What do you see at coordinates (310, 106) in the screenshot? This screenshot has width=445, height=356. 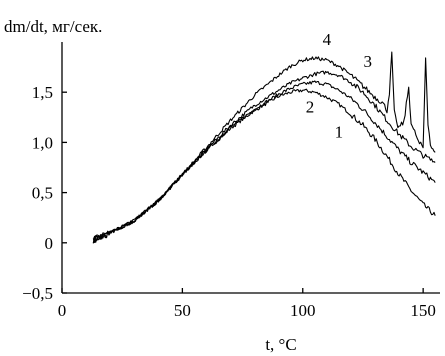 I see `curve-label-2: 2` at bounding box center [310, 106].